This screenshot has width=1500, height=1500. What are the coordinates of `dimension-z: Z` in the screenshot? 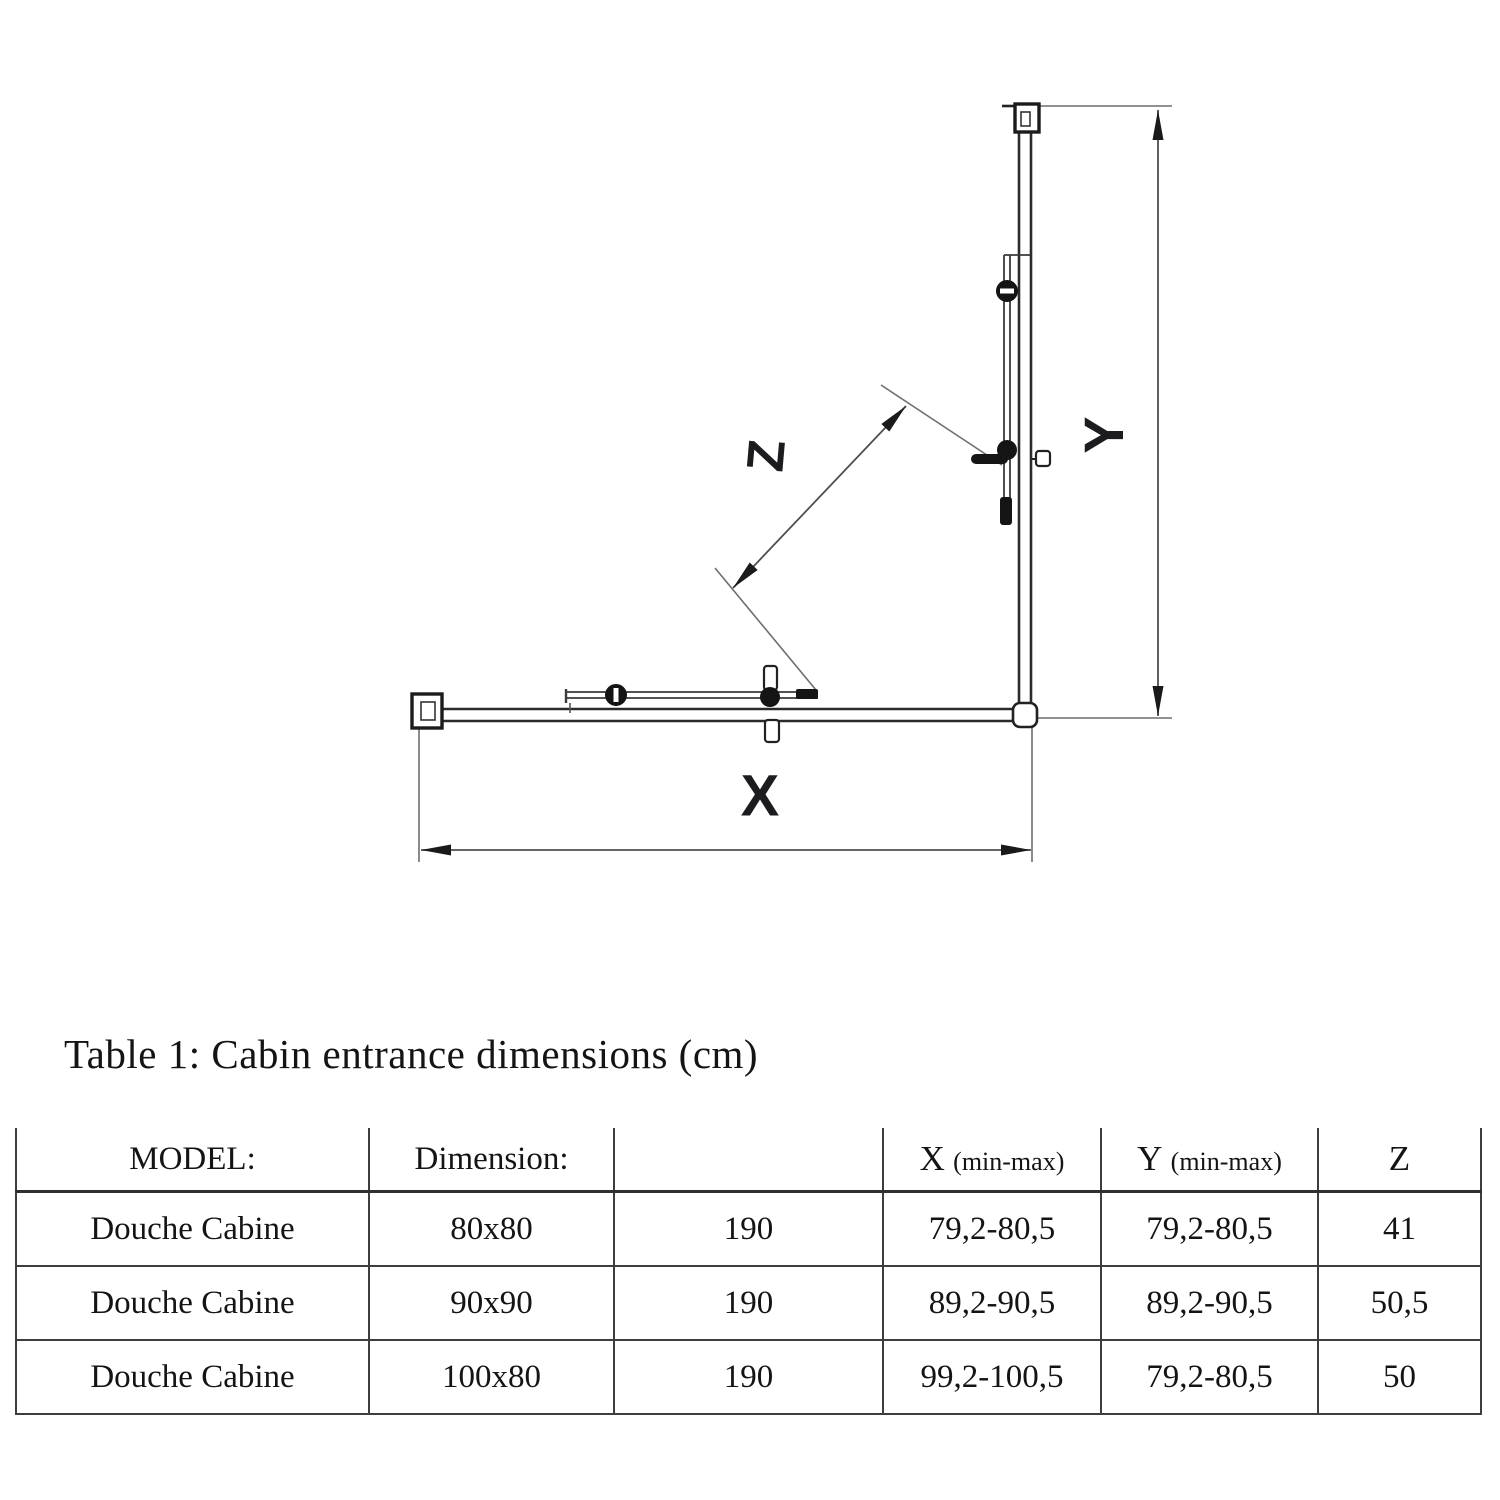 It's located at (819, 497).